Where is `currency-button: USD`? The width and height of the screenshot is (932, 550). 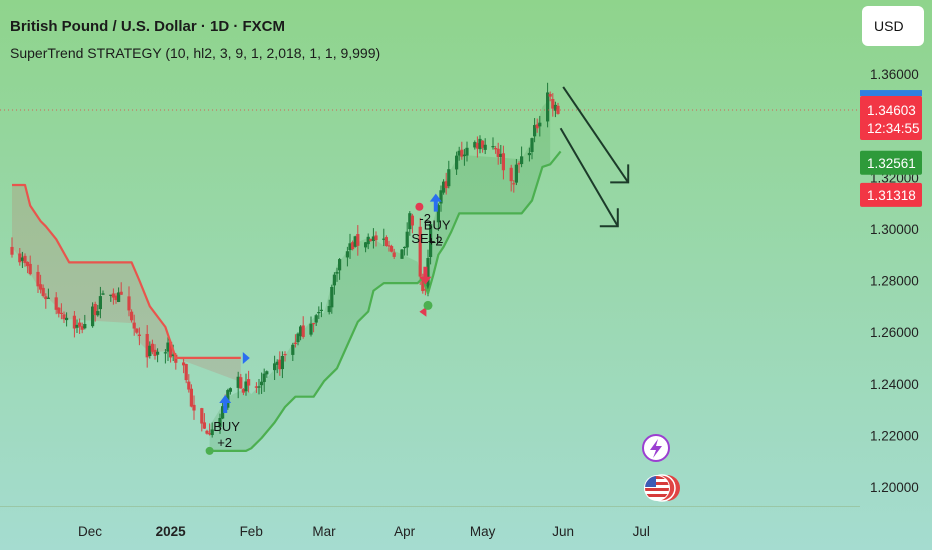
currency-button: USD is located at coordinates (893, 26).